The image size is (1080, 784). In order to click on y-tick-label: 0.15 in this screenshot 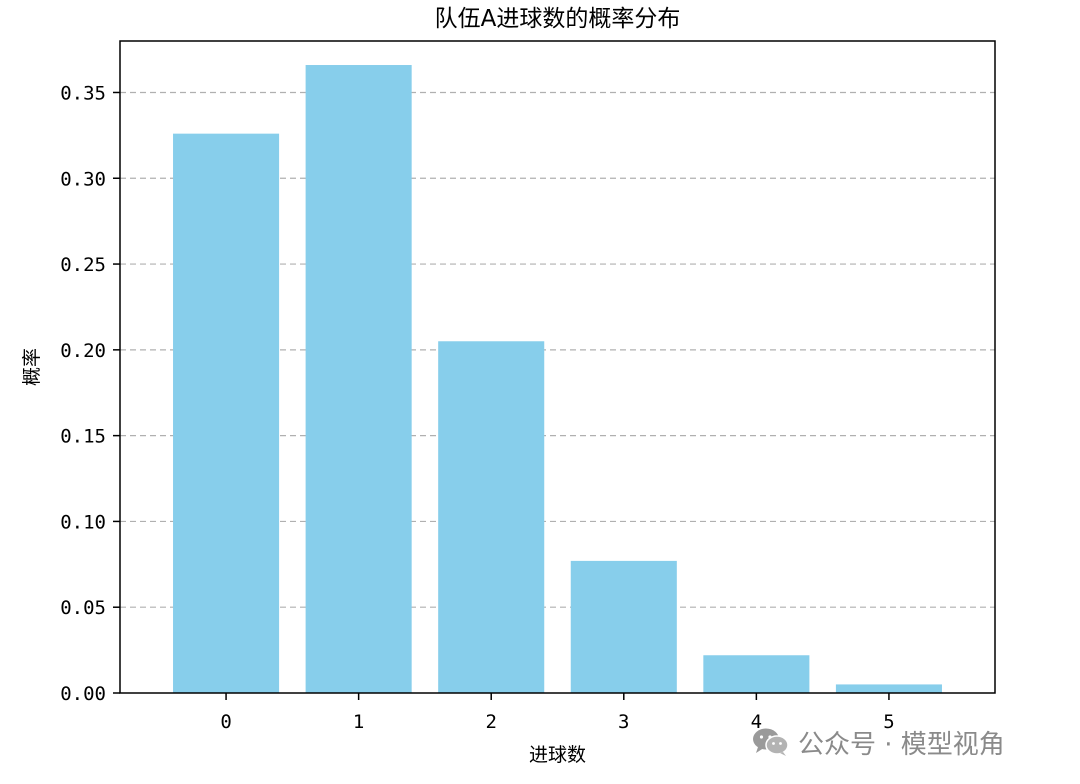, I will do `click(83, 437)`.